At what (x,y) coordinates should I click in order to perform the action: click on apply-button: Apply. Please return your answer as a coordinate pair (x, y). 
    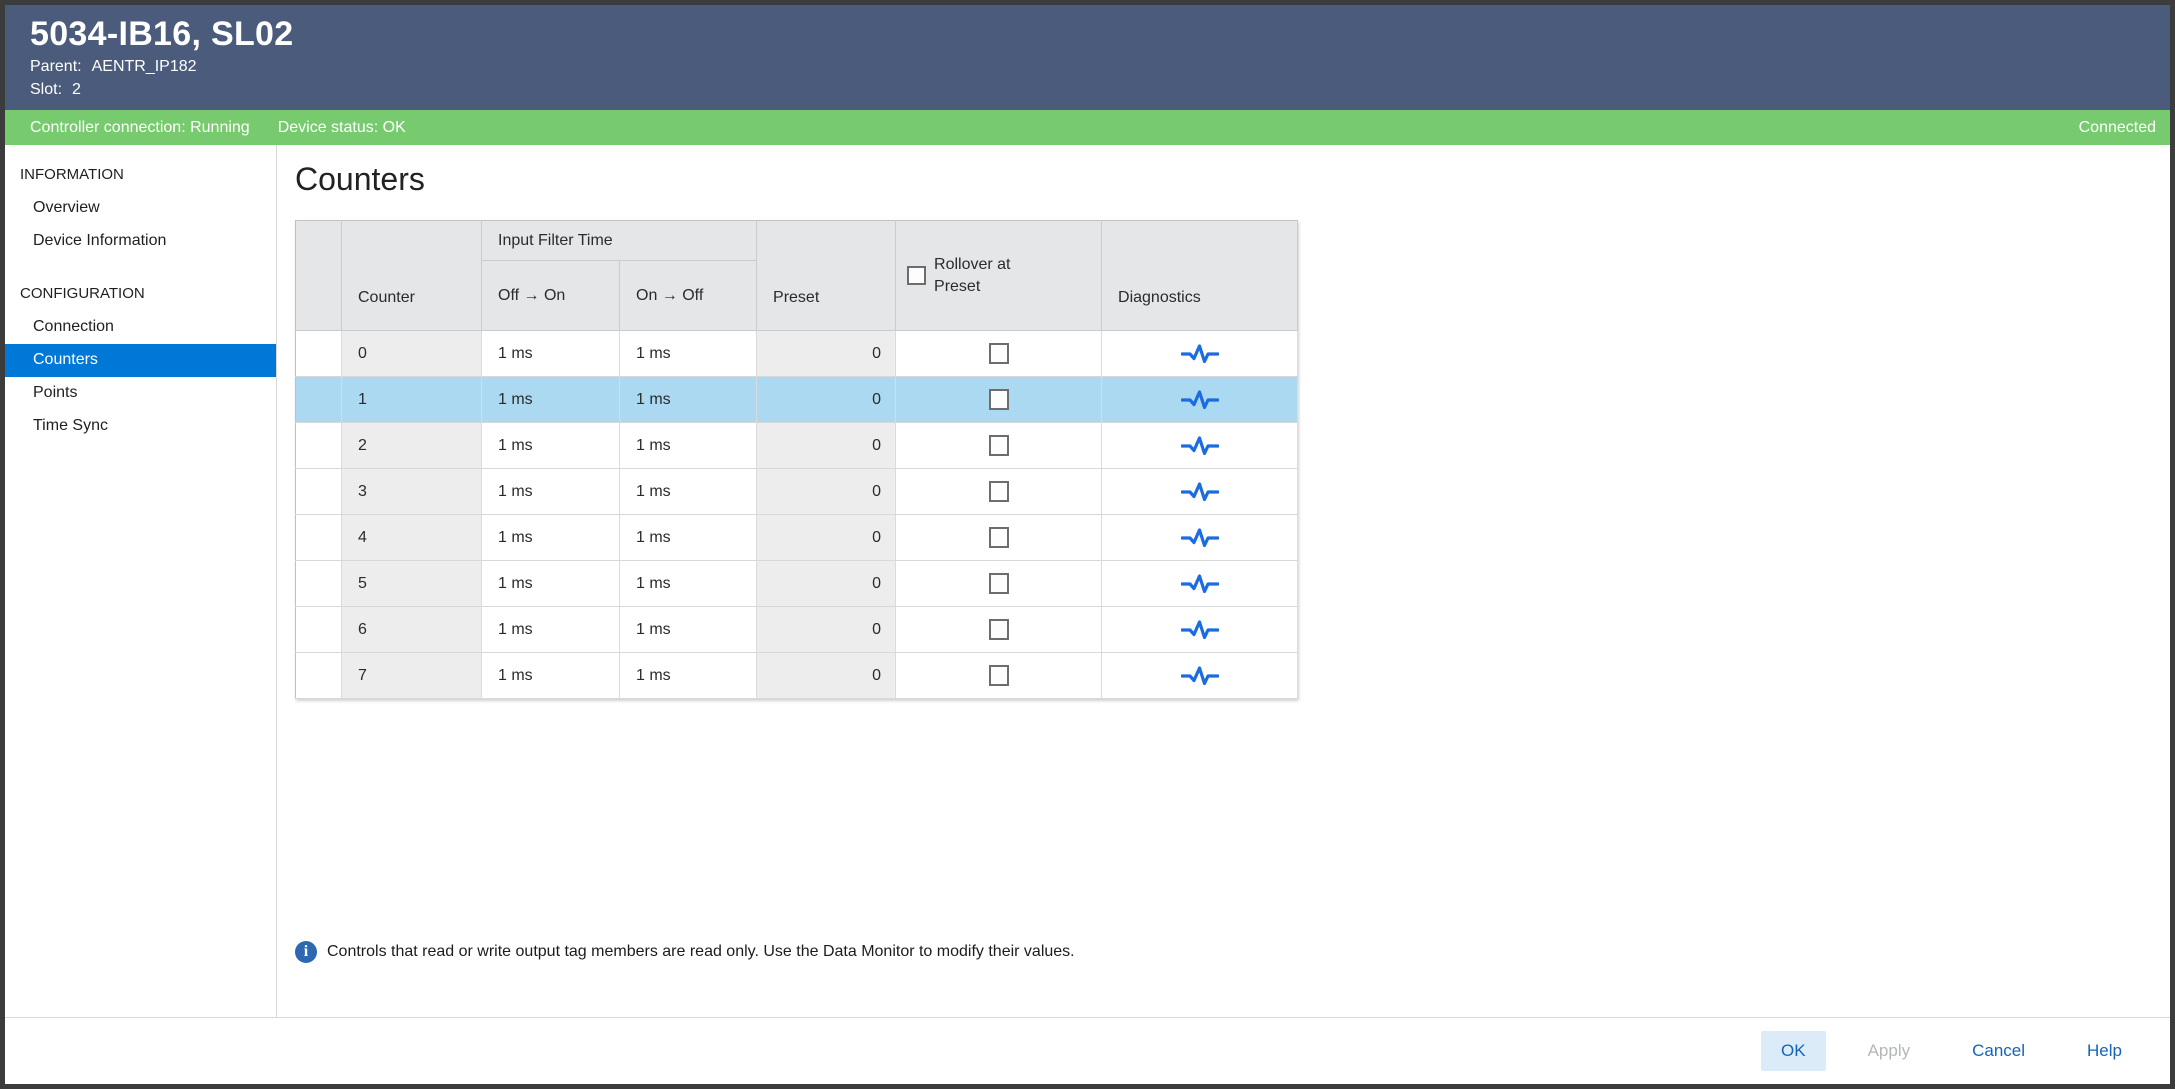
    Looking at the image, I should click on (1889, 1051).